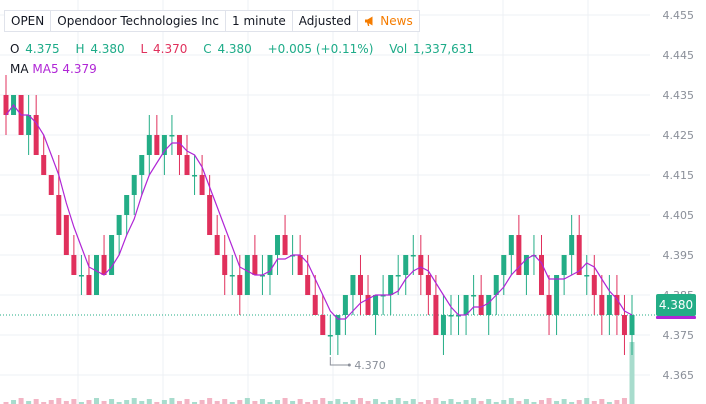  I want to click on news-label: News, so click(396, 21).